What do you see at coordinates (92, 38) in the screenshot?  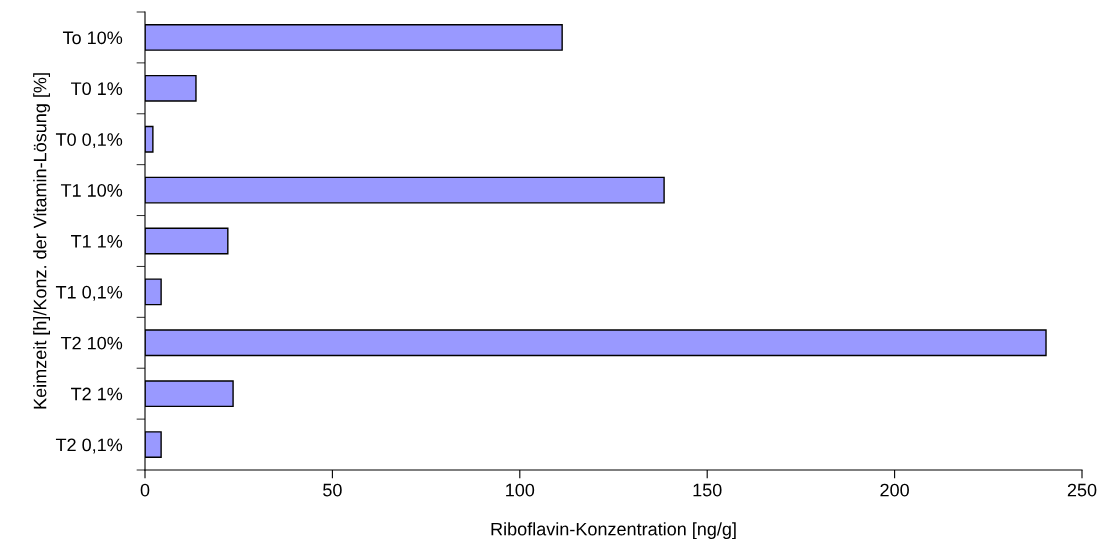 I see `y-tick-label: To 10%` at bounding box center [92, 38].